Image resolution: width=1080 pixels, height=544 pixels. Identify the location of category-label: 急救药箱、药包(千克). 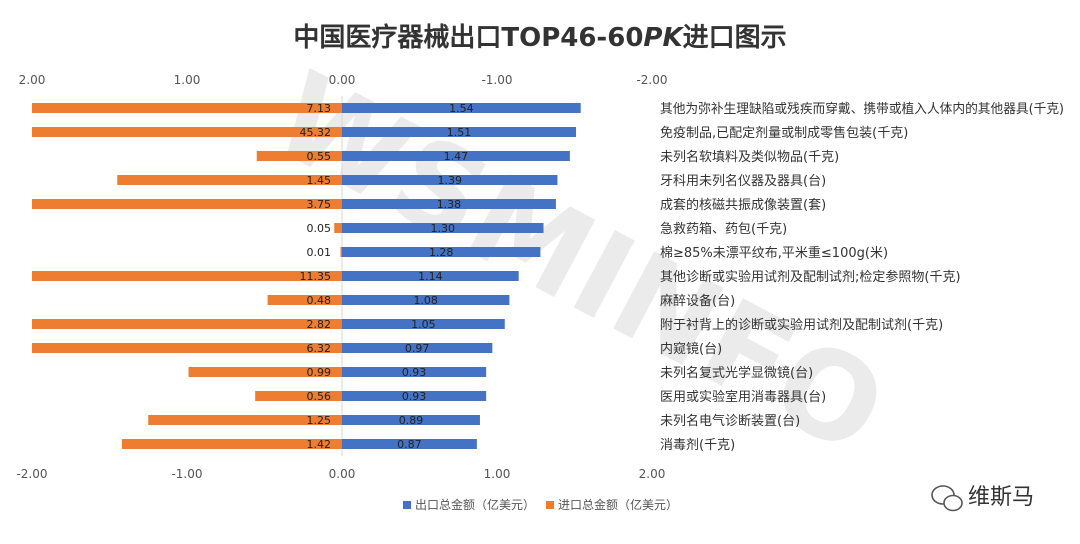
(723, 229).